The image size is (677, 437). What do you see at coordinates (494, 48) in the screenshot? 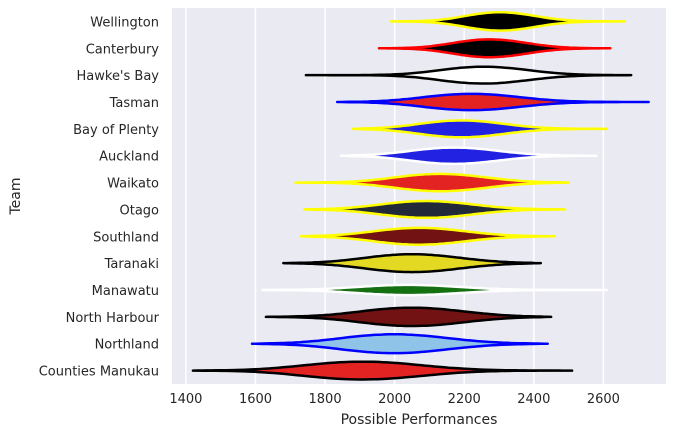
I see `violin-canterbury` at bounding box center [494, 48].